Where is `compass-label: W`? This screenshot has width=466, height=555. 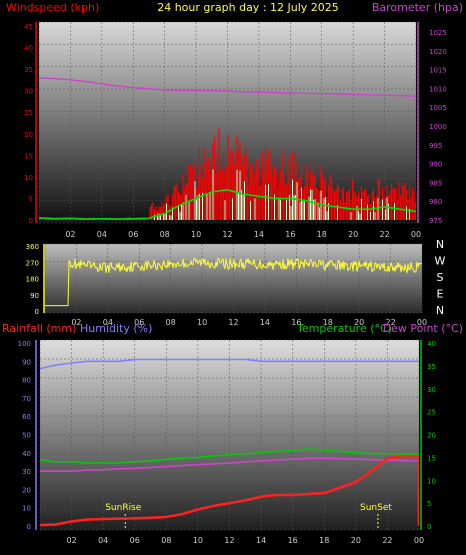 compass-label: W is located at coordinates (440, 261).